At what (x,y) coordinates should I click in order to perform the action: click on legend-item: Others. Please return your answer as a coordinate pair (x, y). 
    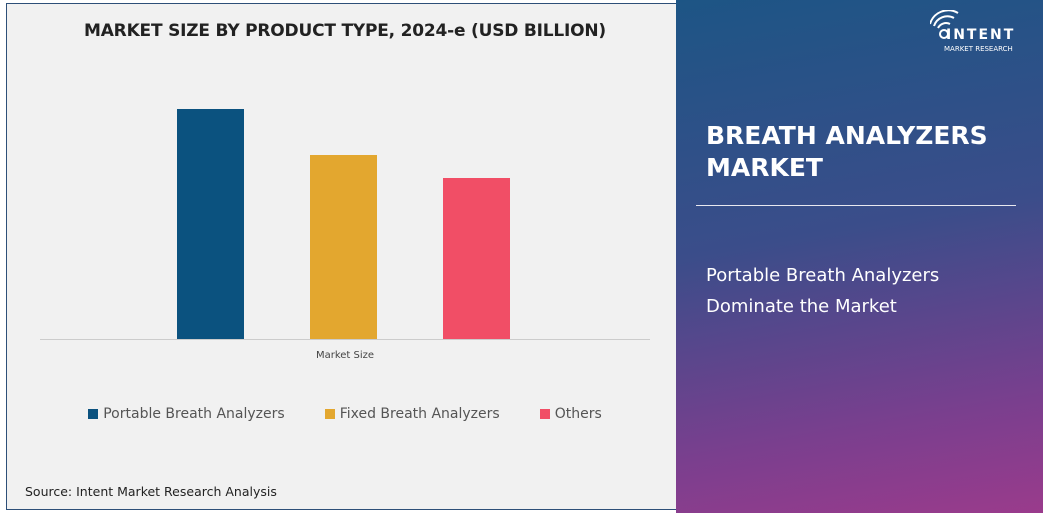
    Looking at the image, I should click on (570, 414).